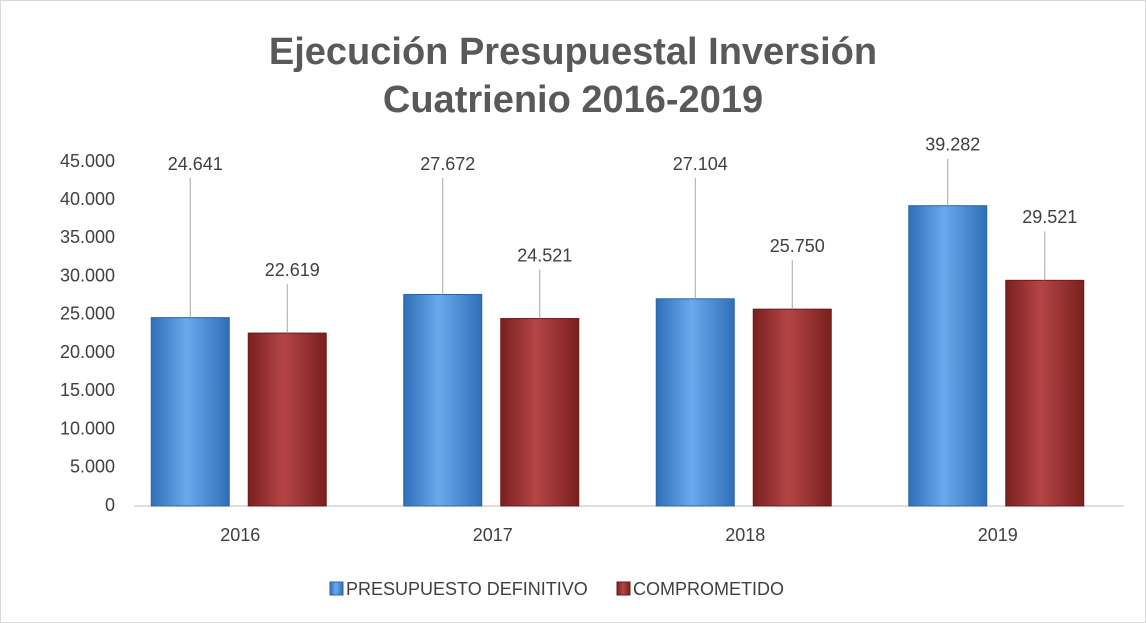 The width and height of the screenshot is (1146, 623). What do you see at coordinates (447, 164) in the screenshot?
I see `data-label: 27.672` at bounding box center [447, 164].